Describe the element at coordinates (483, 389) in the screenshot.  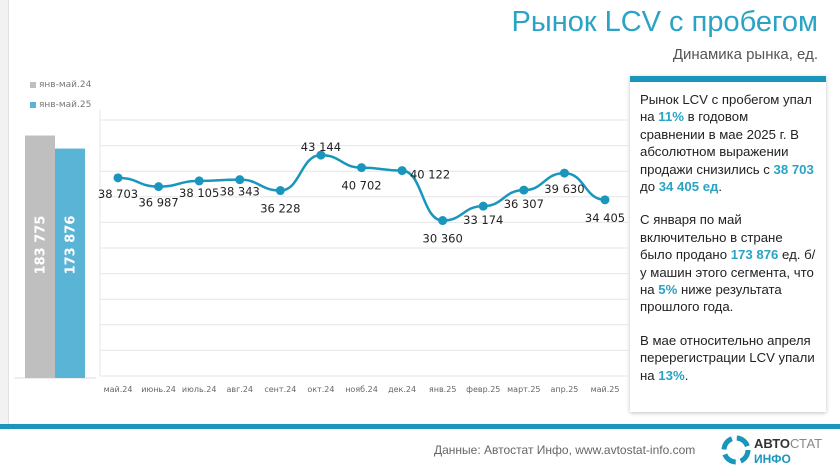
I see `x-tick-label: февр.25` at that location.